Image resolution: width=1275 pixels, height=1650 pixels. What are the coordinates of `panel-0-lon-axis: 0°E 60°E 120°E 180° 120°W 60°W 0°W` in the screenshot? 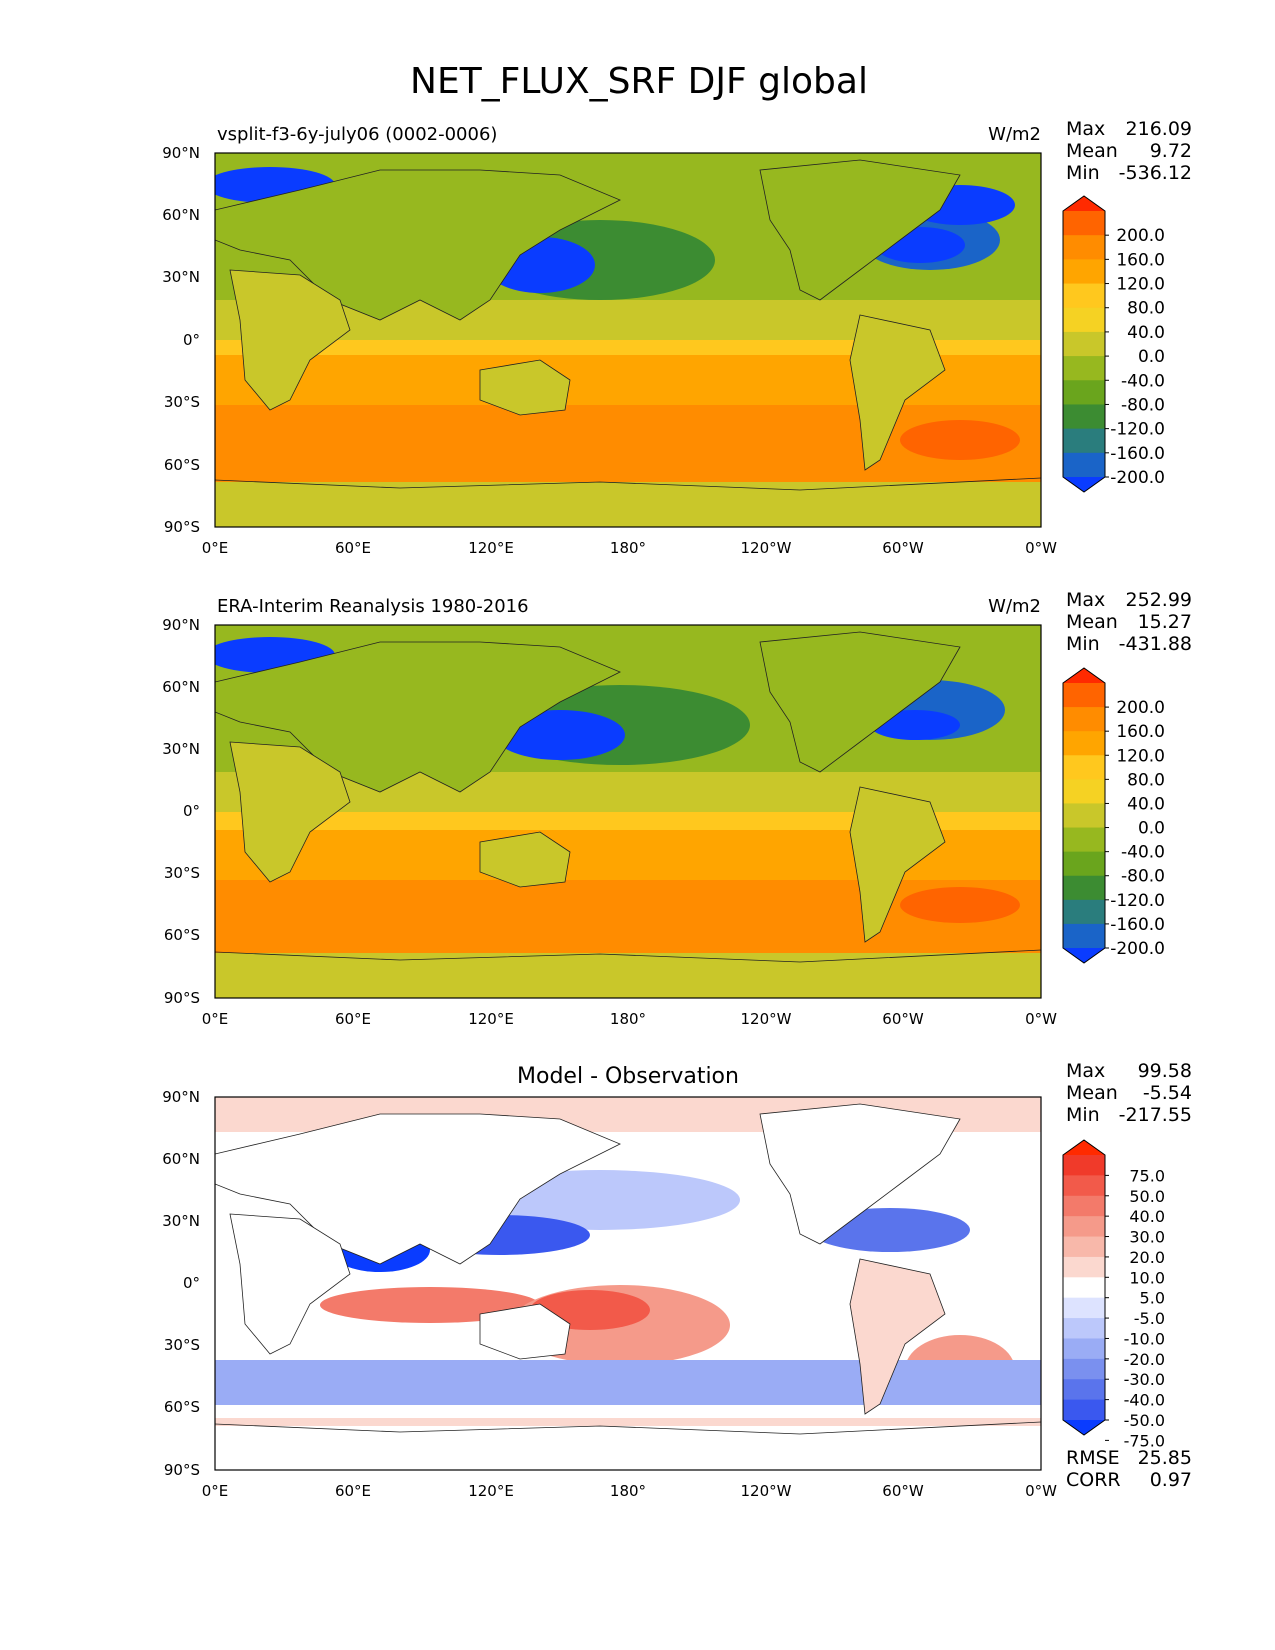 It's located at (629, 548).